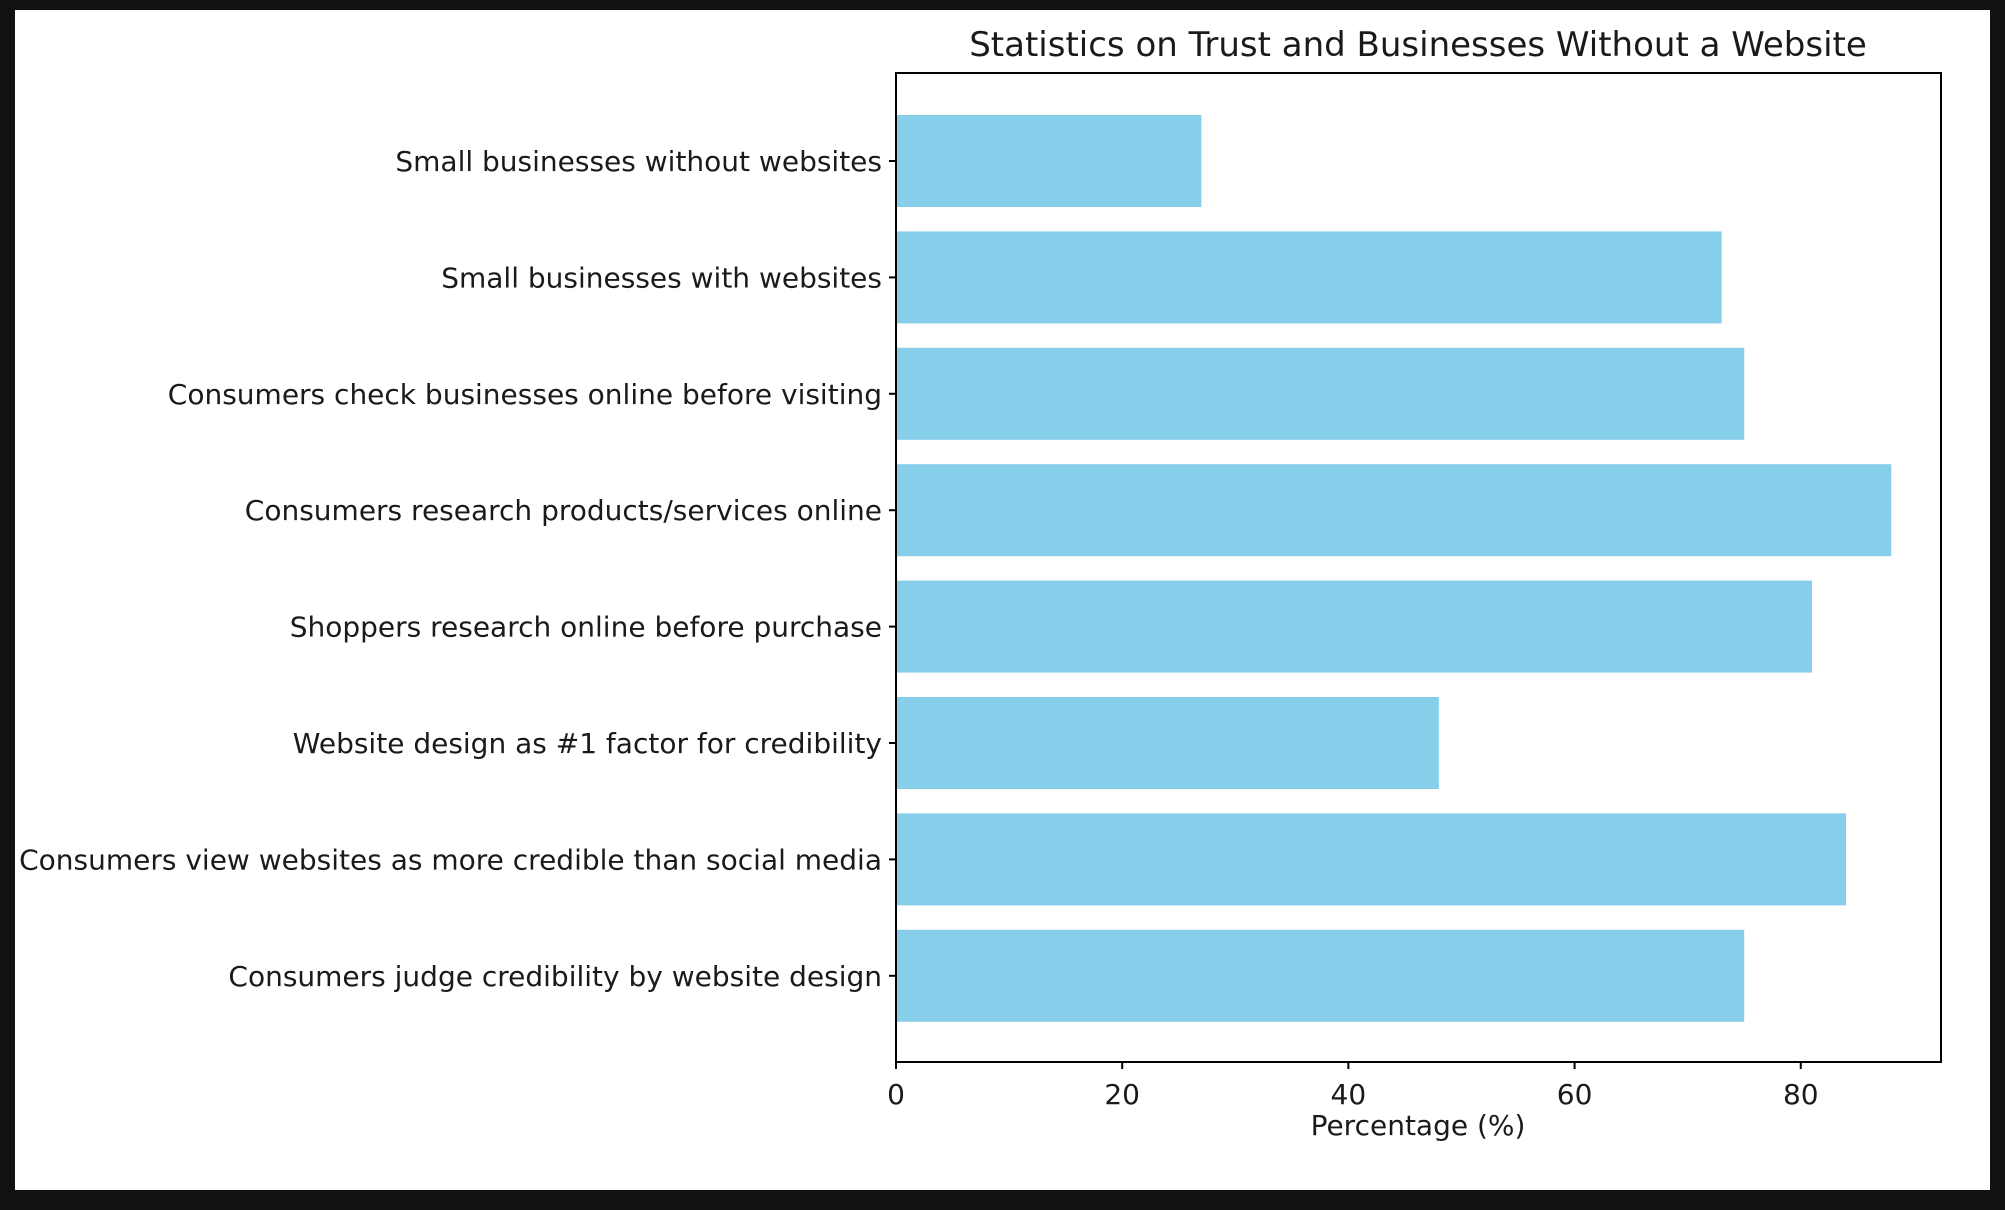 The width and height of the screenshot is (2005, 1210). What do you see at coordinates (586, 627) in the screenshot?
I see `y-tick-label: Shoppers research online before purchase` at bounding box center [586, 627].